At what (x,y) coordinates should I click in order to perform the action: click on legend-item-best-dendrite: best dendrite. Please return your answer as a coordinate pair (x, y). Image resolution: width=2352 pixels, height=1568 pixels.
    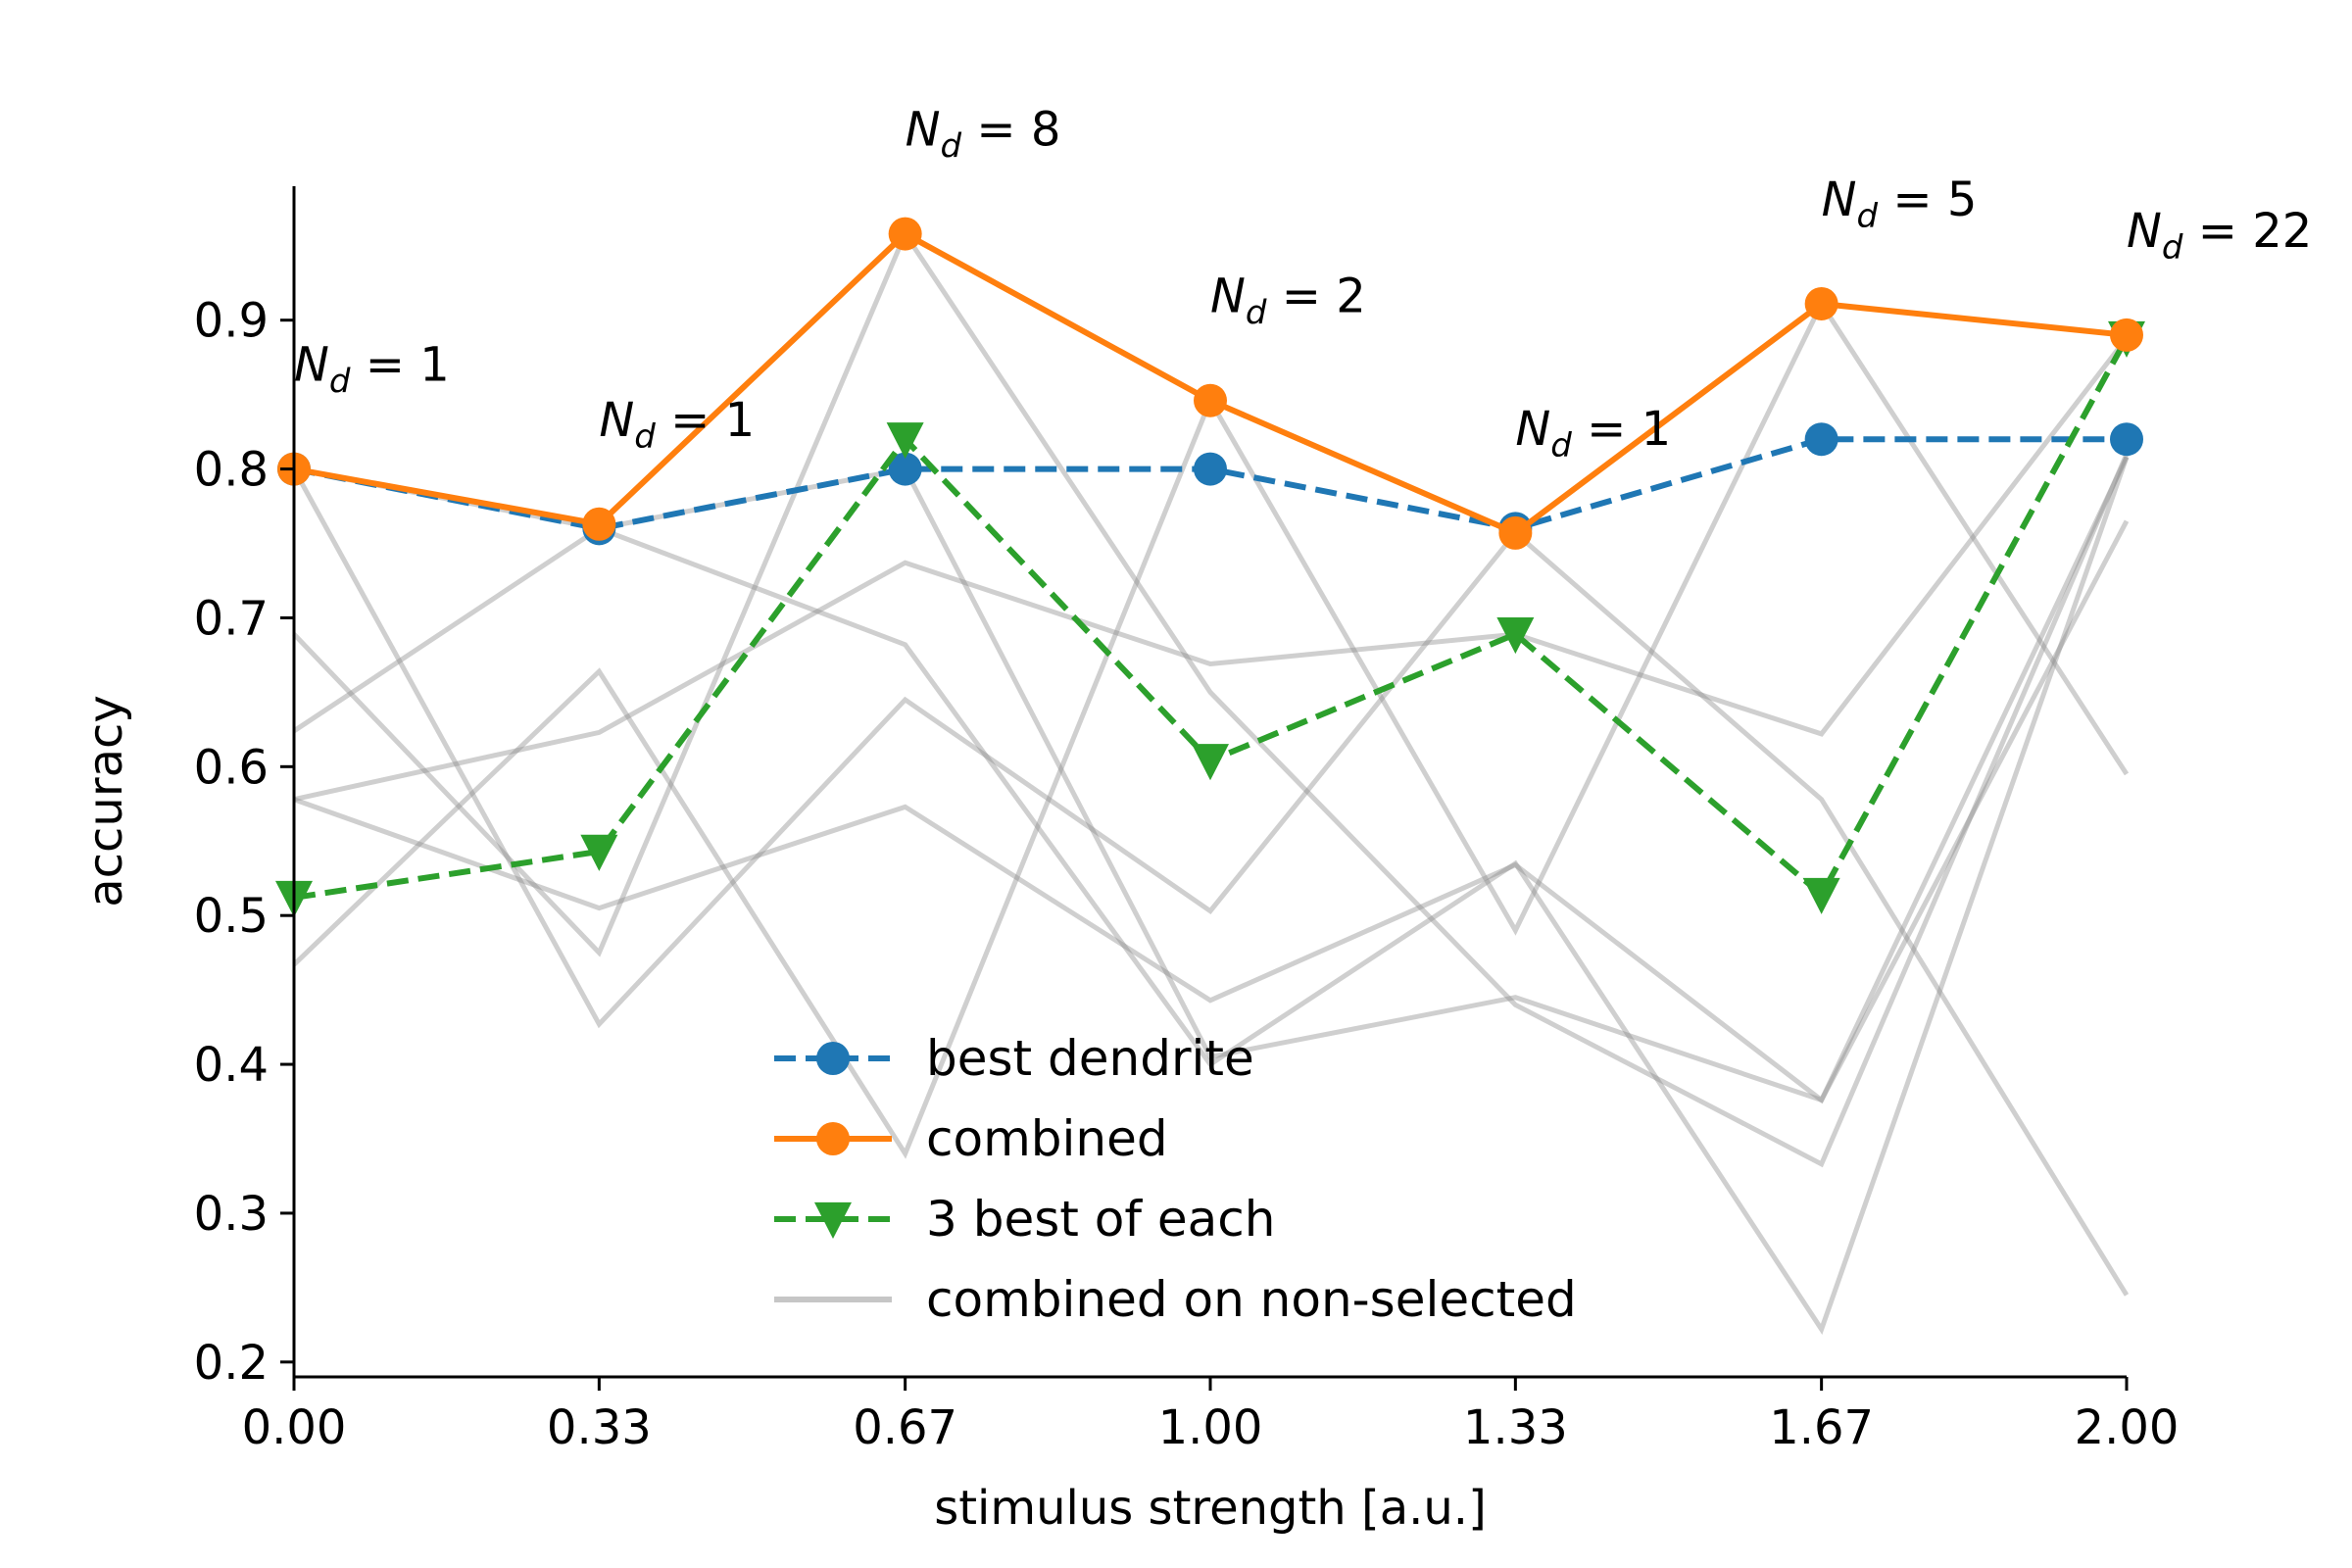
    Looking at the image, I should click on (1014, 1058).